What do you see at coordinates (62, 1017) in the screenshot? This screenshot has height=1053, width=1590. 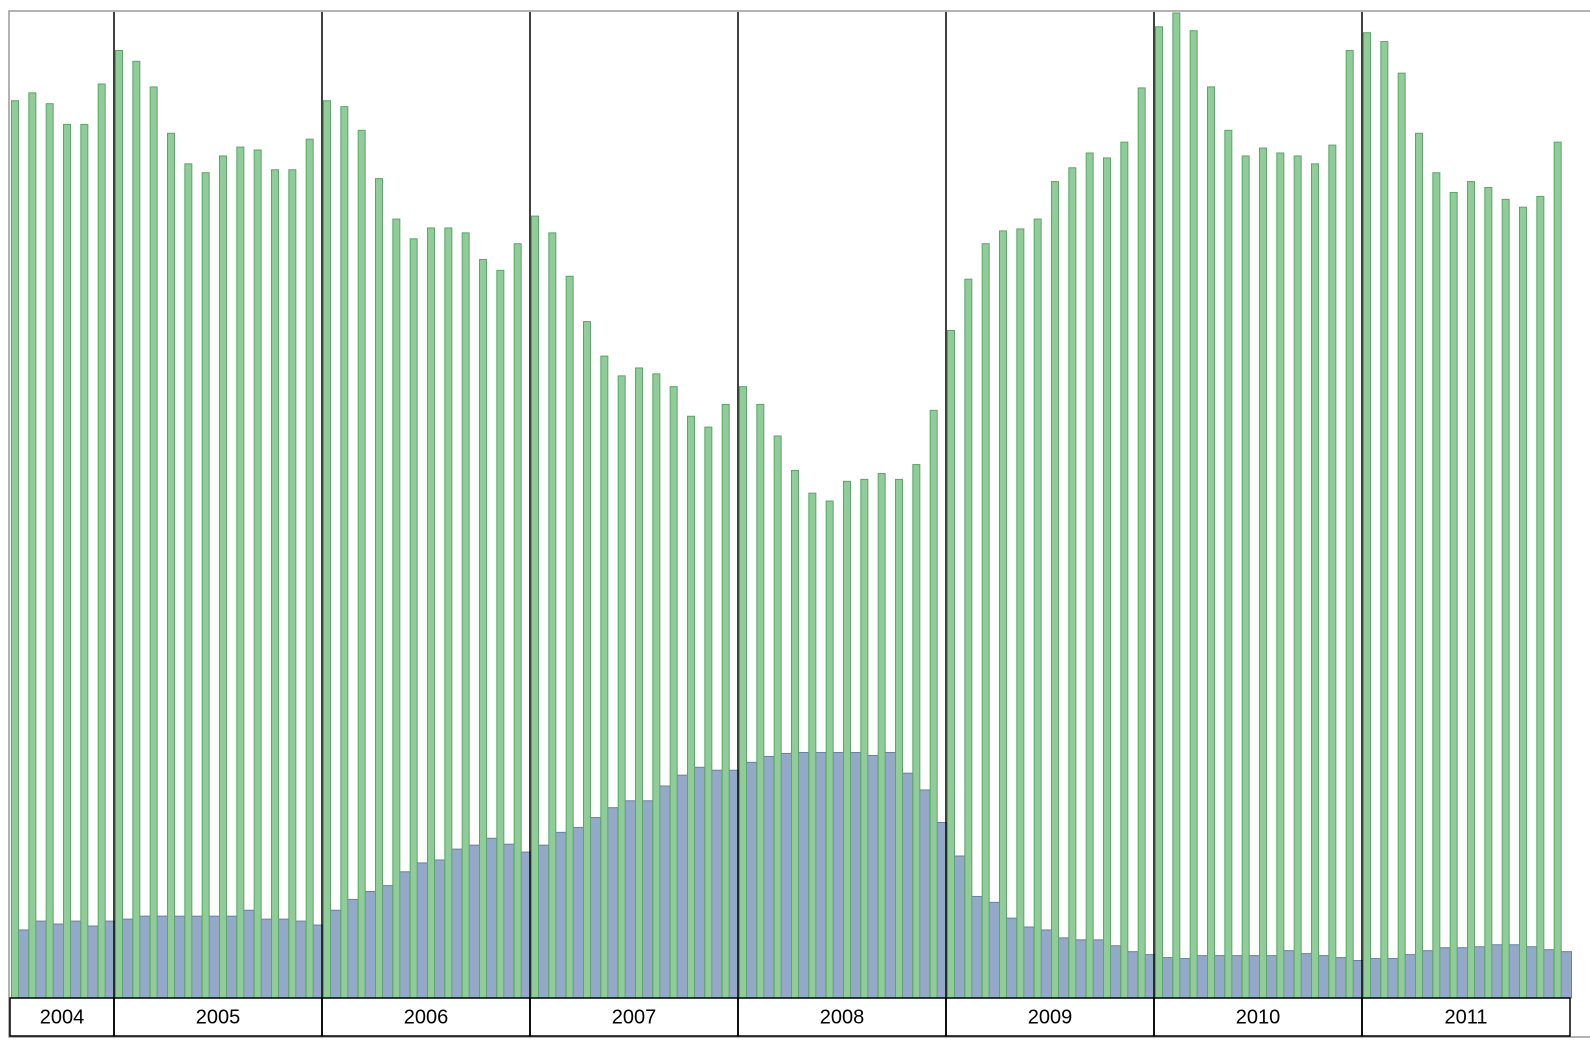 I see `year-label: 2004` at bounding box center [62, 1017].